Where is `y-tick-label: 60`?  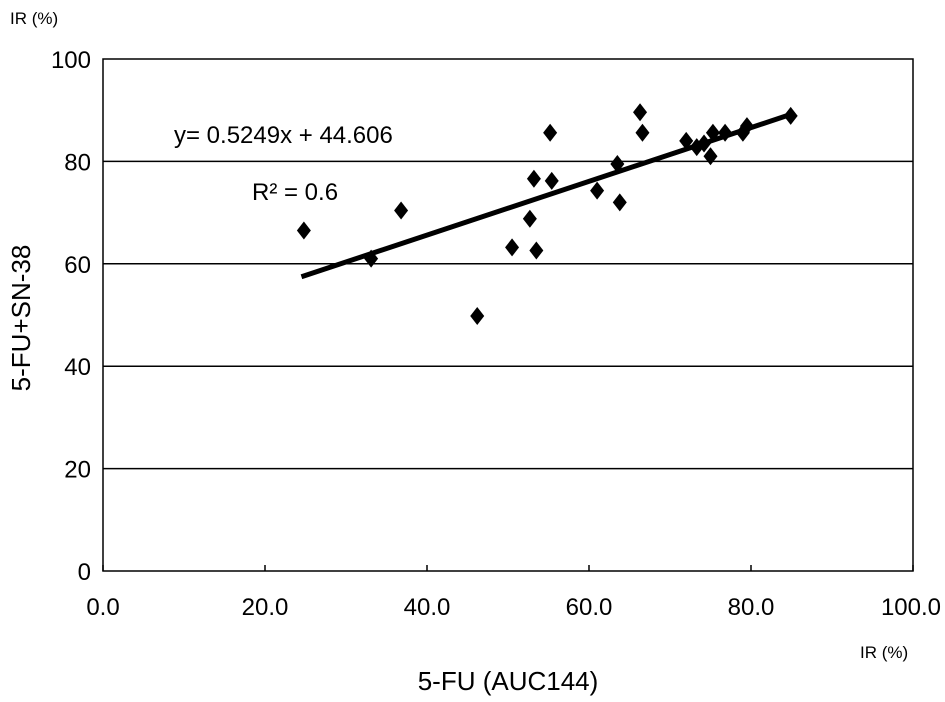 y-tick-label: 60 is located at coordinates (77, 265).